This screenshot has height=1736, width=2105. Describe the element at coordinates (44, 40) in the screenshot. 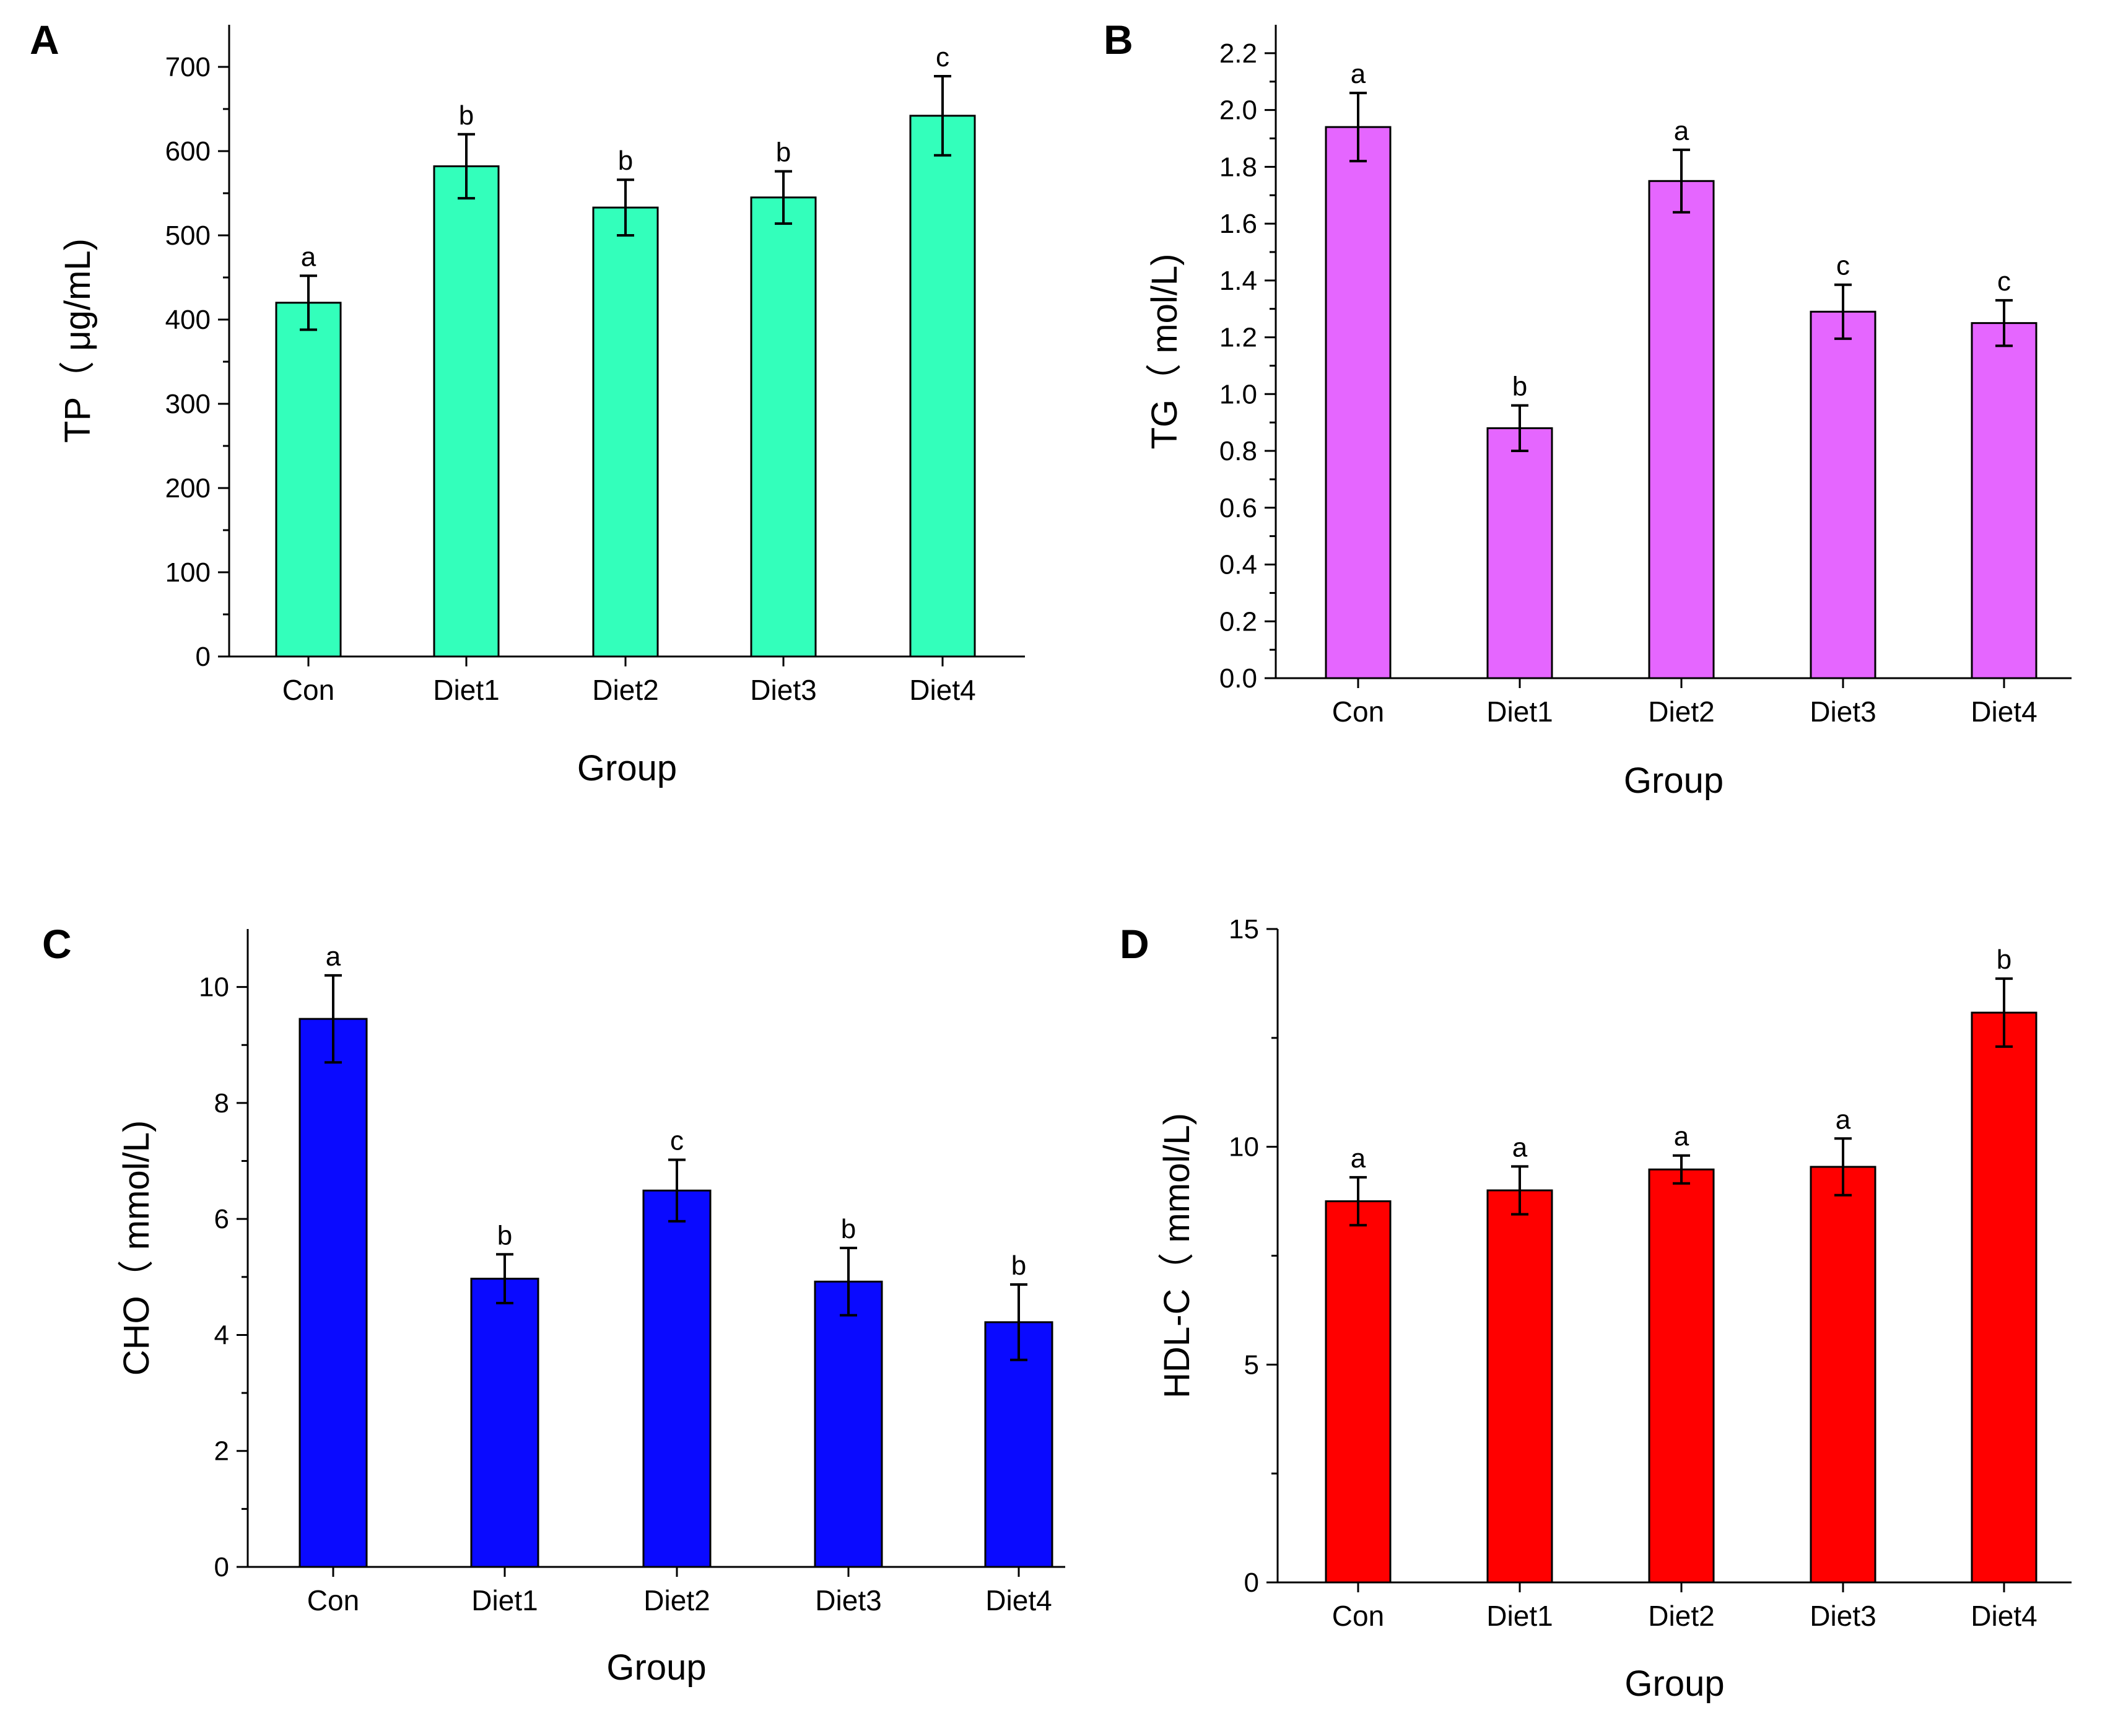

I see `panel-label: A` at that location.